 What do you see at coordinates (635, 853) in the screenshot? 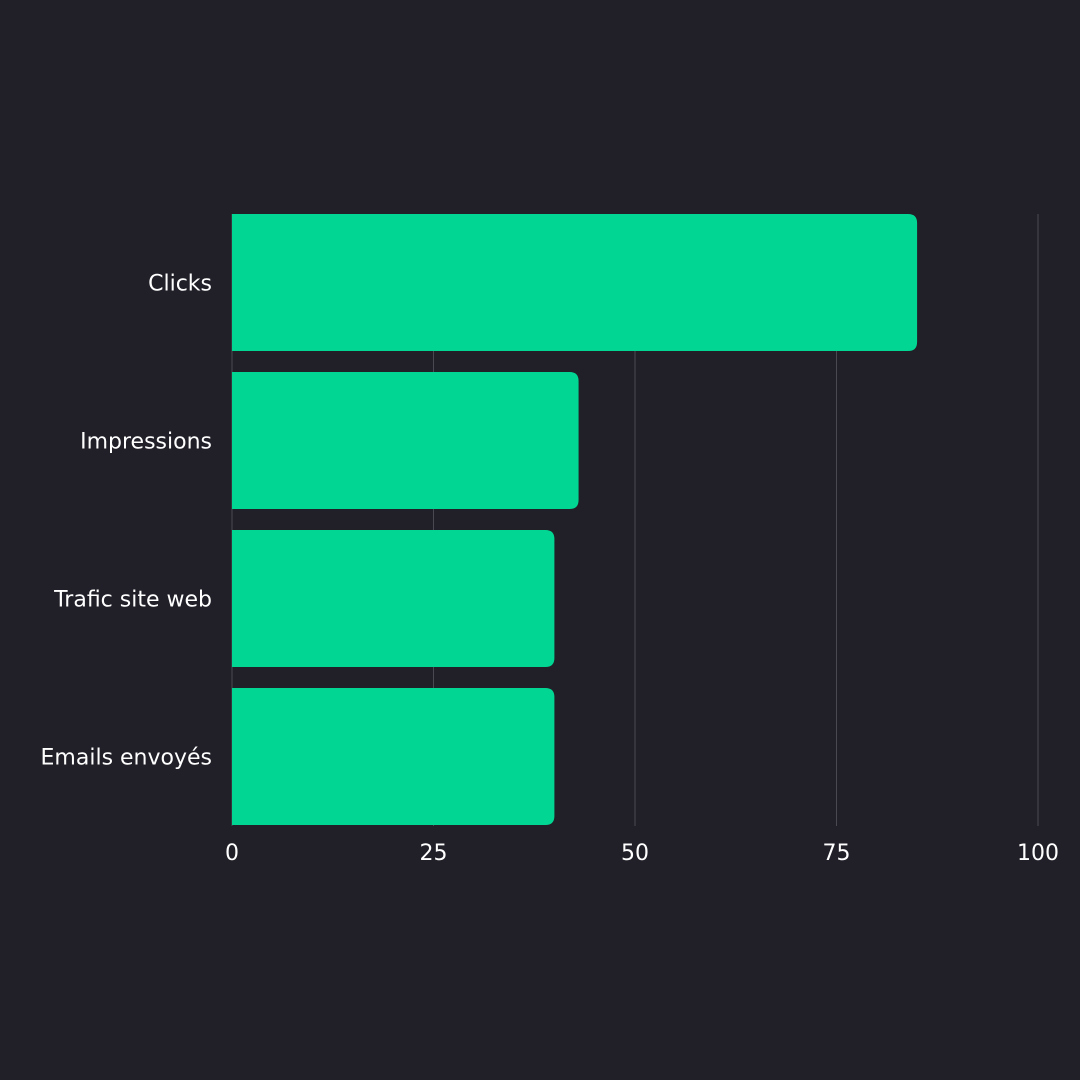
I see `x-tick-label: 50` at bounding box center [635, 853].